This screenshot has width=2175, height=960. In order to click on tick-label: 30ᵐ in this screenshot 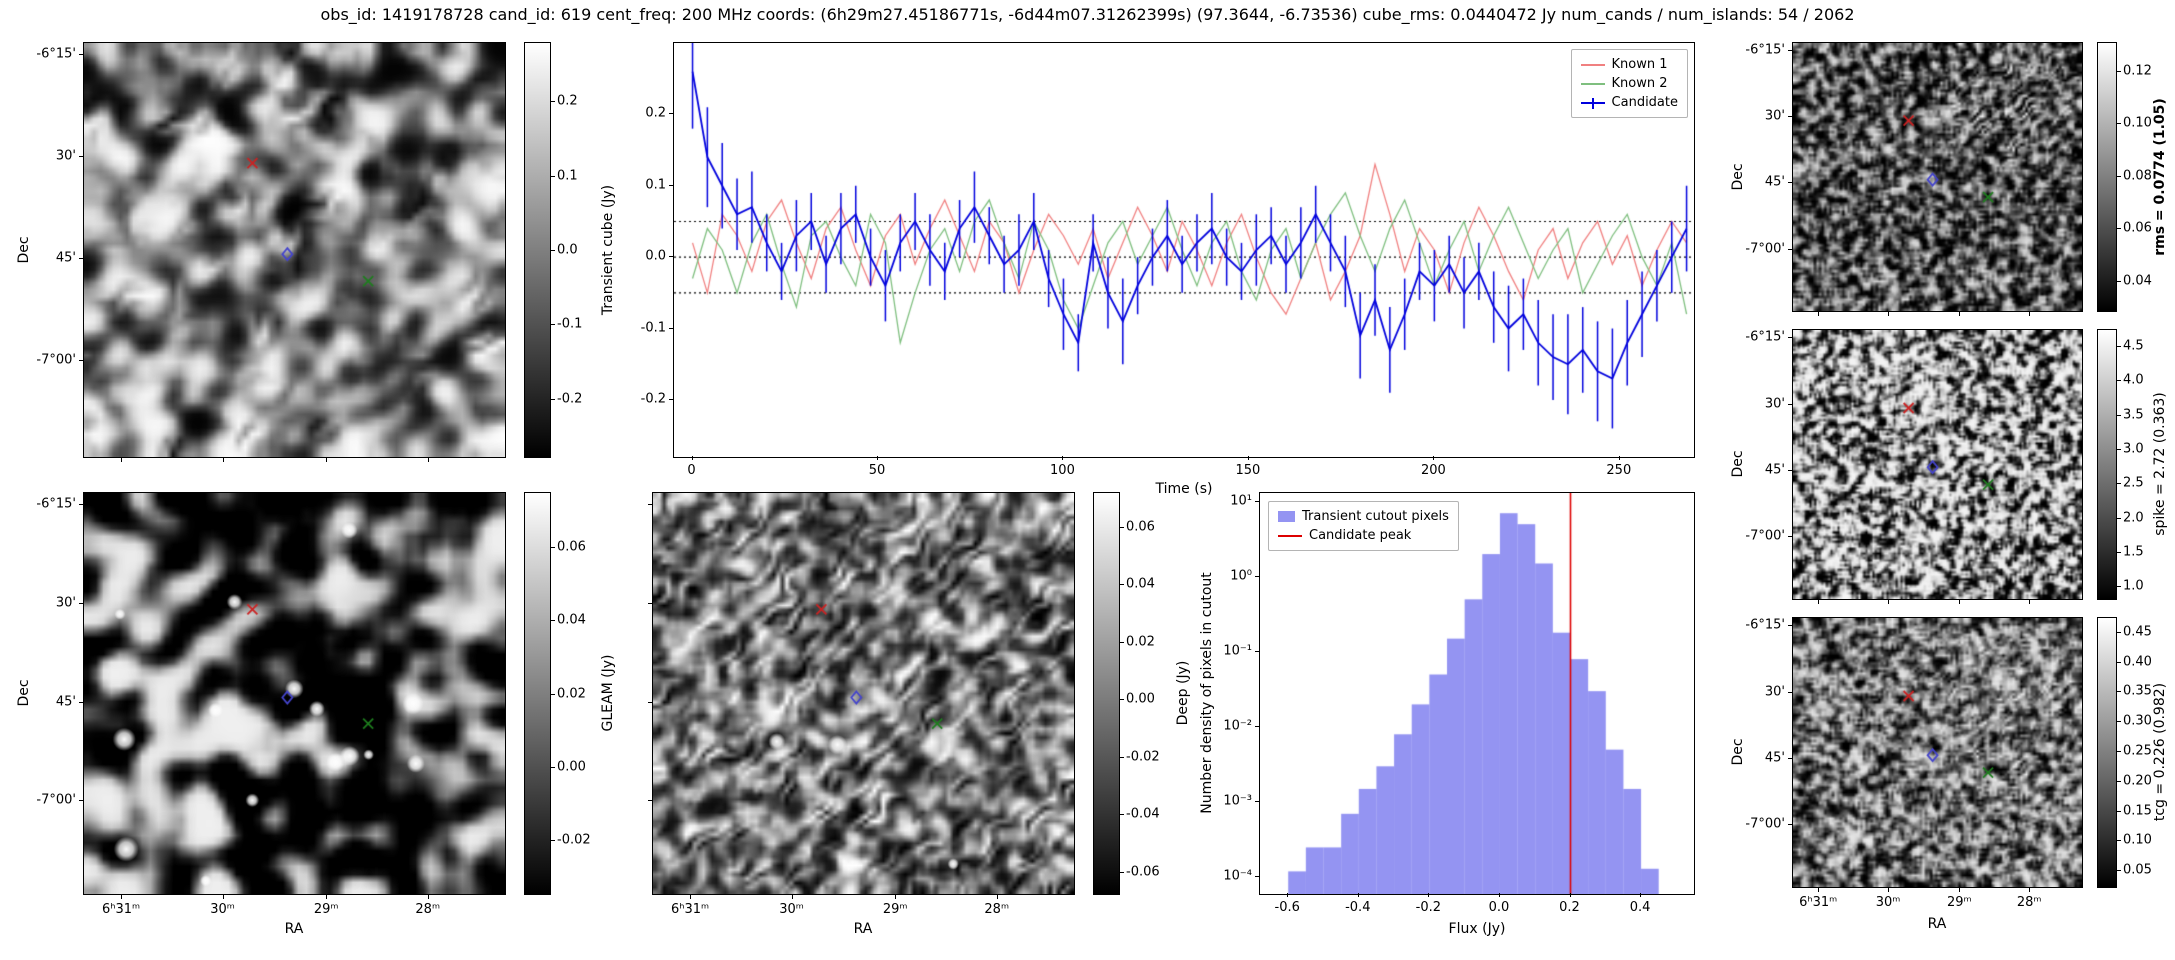, I will do `click(791, 909)`.